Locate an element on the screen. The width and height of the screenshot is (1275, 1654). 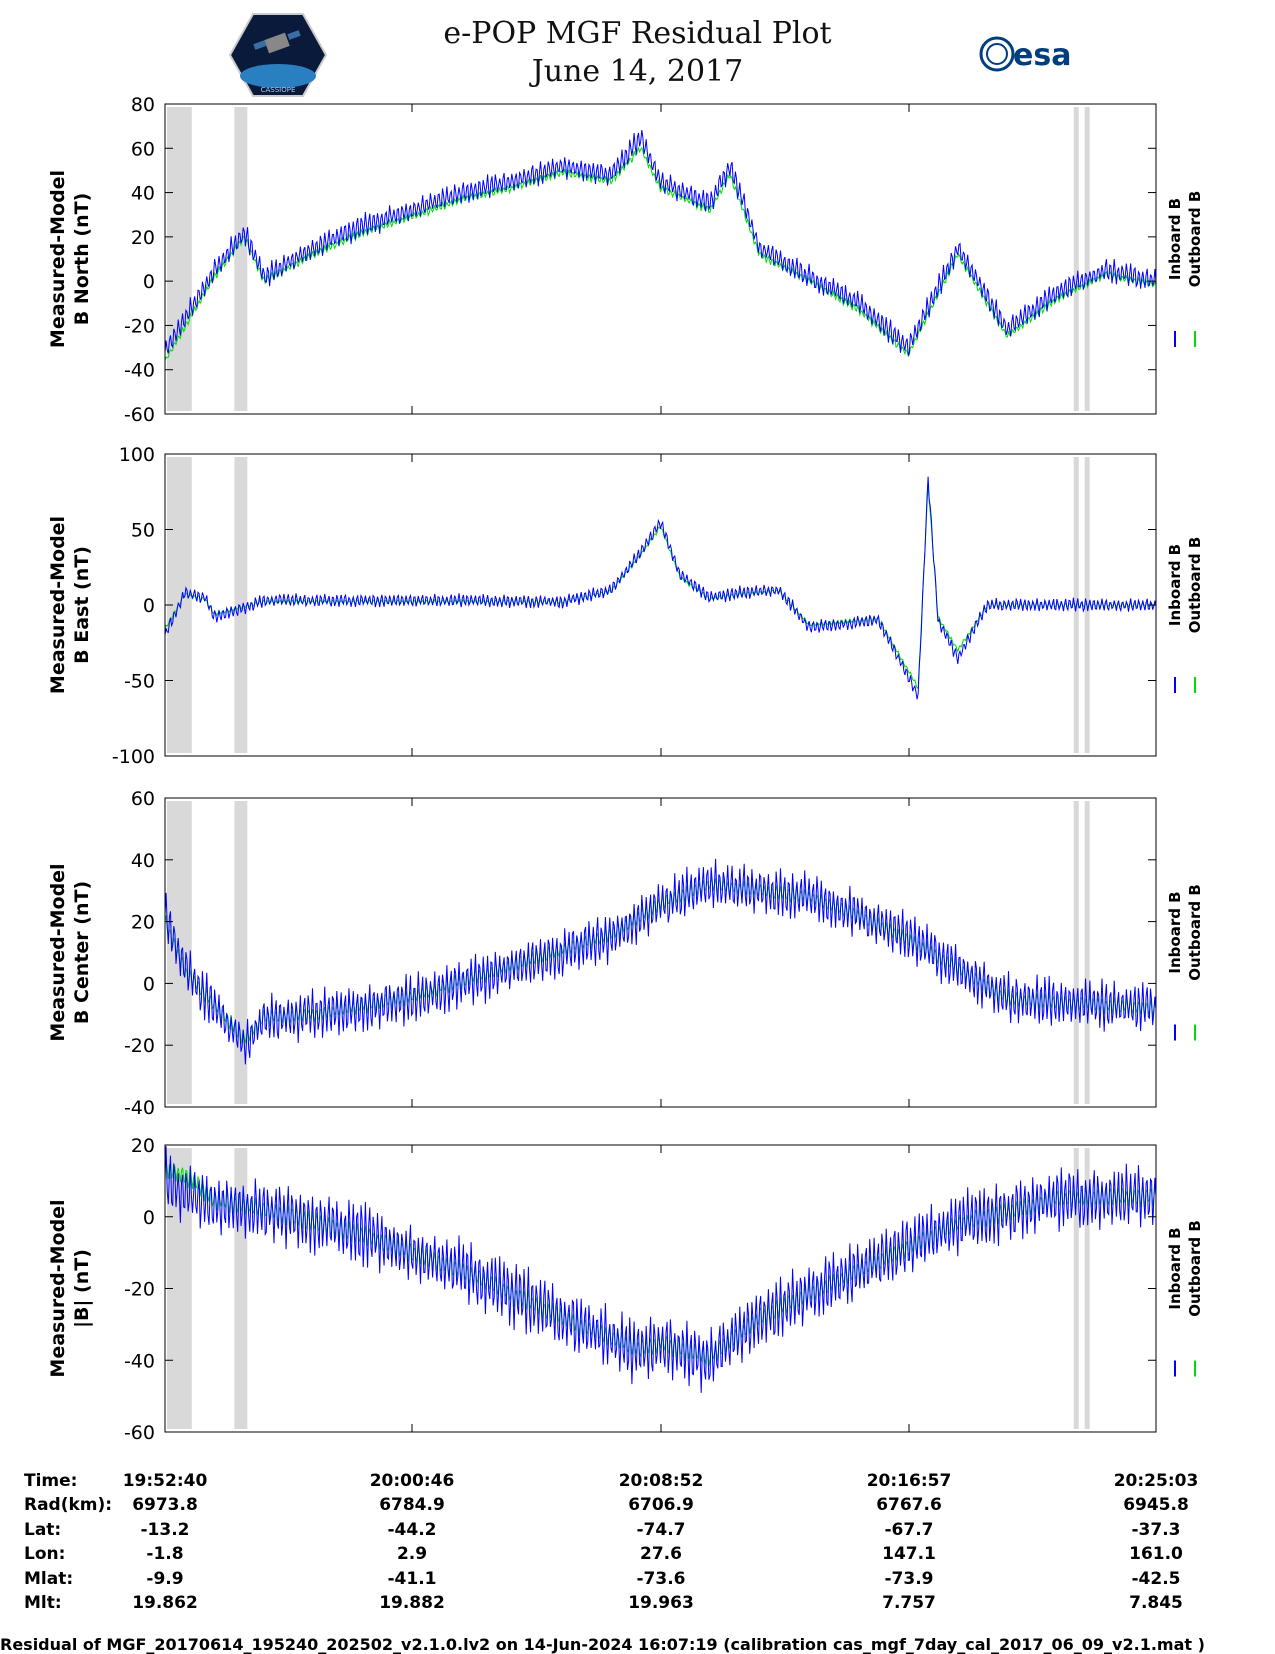
chart-subtitle: June 14, 2017 is located at coordinates (637, 71).